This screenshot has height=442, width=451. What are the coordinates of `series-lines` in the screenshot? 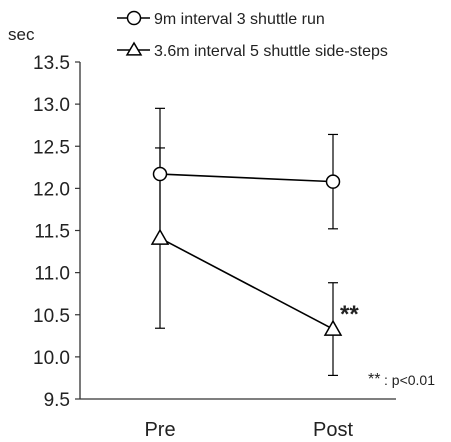 It's located at (246, 251).